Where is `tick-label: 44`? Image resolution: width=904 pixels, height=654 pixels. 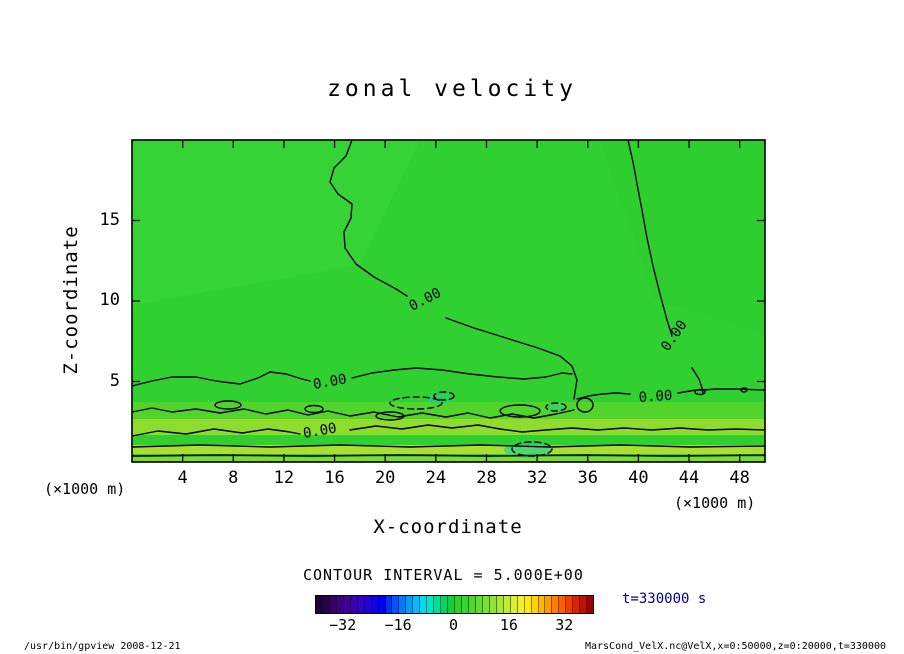
tick-label: 44 is located at coordinates (689, 478).